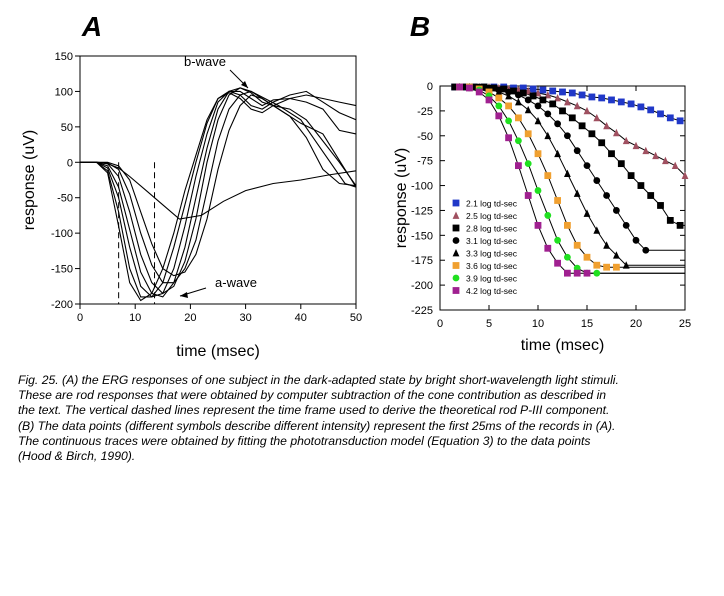 The height and width of the screenshot is (596, 724). Describe the element at coordinates (80, 318) in the screenshot. I see `x-tick-label: 0` at that location.